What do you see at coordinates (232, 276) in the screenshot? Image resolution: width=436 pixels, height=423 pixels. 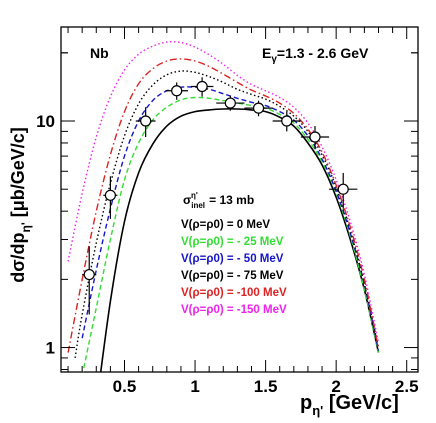 I see `legend-entry-3: V(ρ=ρ0) = - 75 MeV` at bounding box center [232, 276].